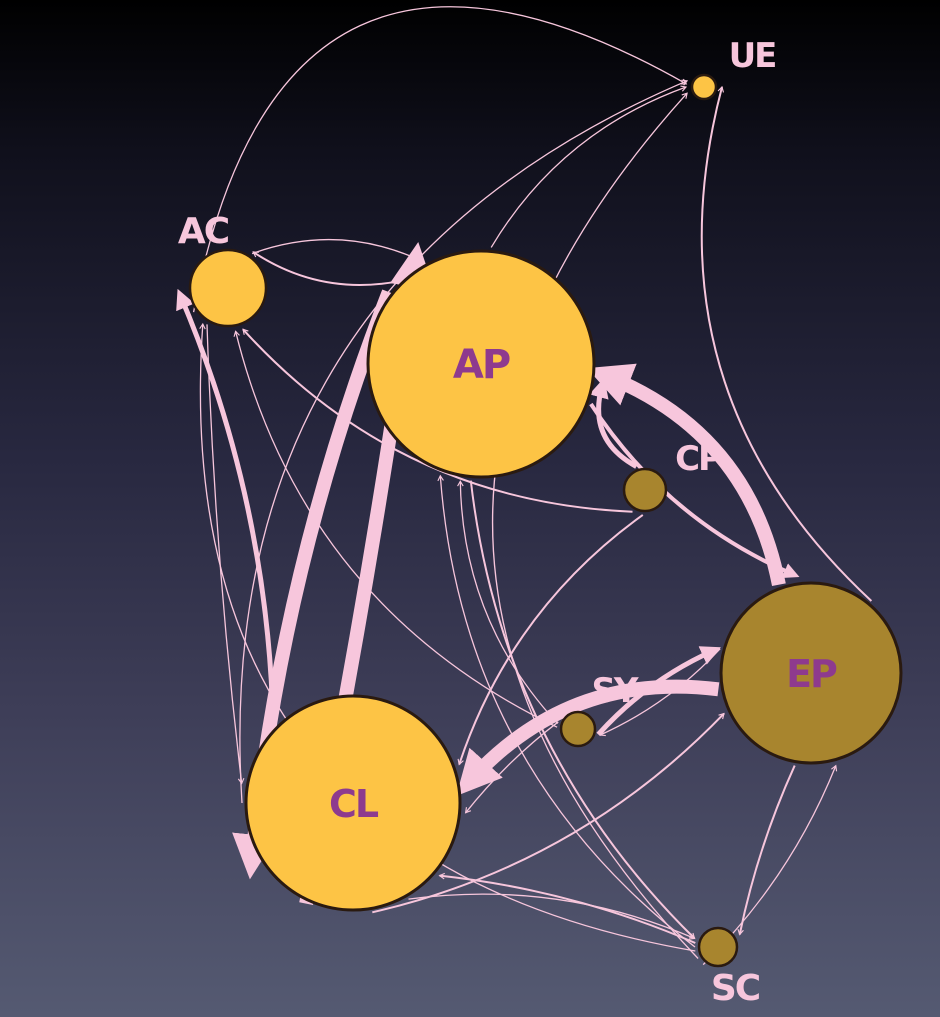  What do you see at coordinates (325, 268) in the screenshot?
I see `edge-ap-to-ac` at bounding box center [325, 268].